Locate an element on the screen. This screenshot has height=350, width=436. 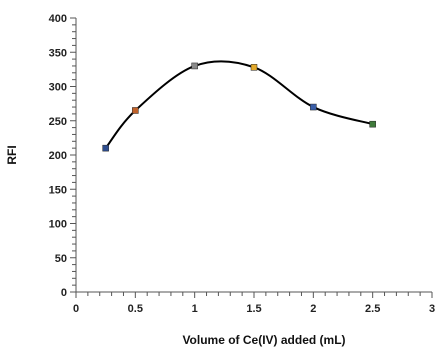
y-tick-label: 250 is located at coordinates (58, 122).